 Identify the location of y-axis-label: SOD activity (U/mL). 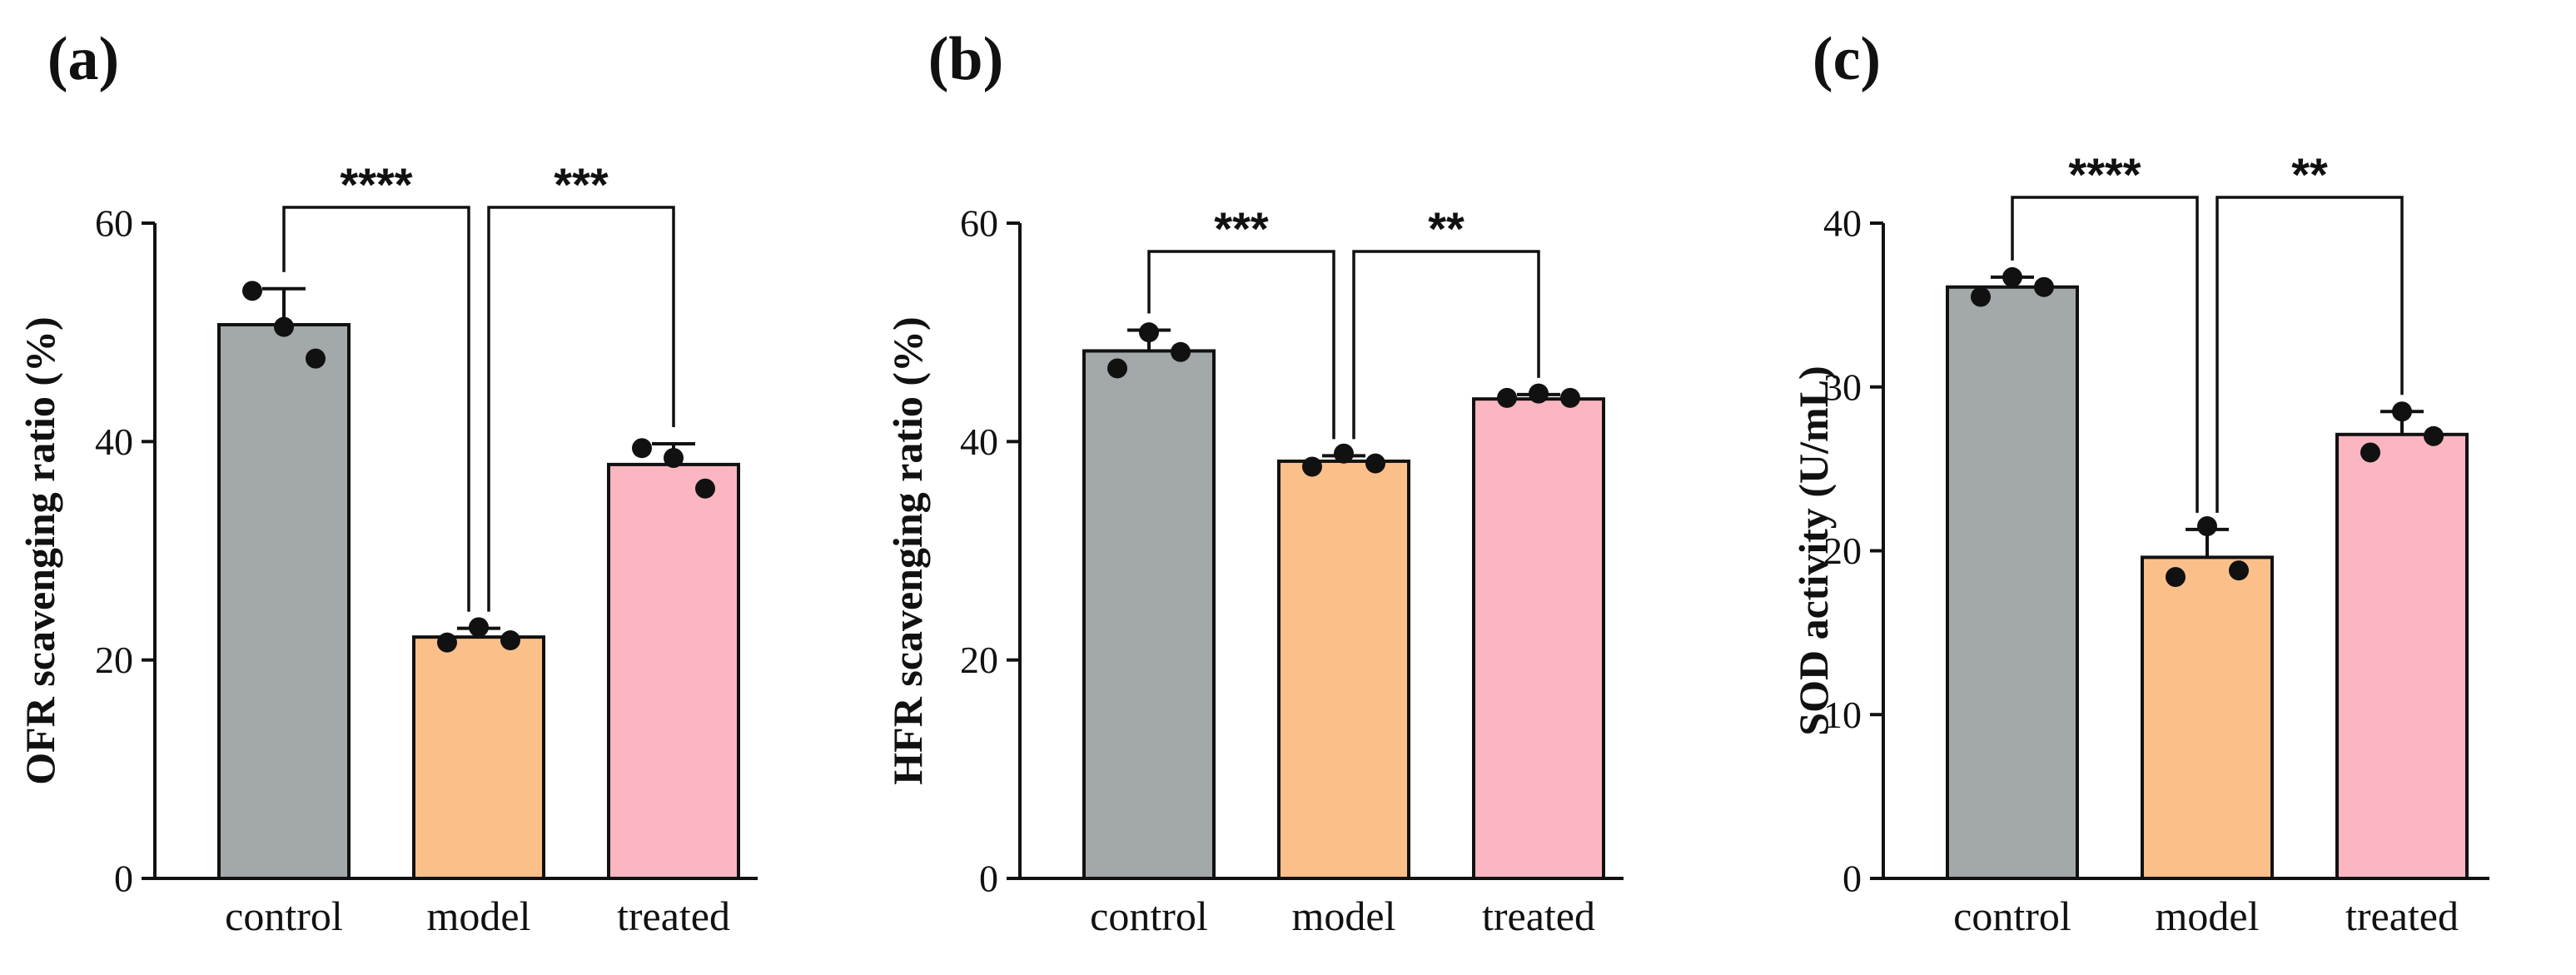
(1813, 550).